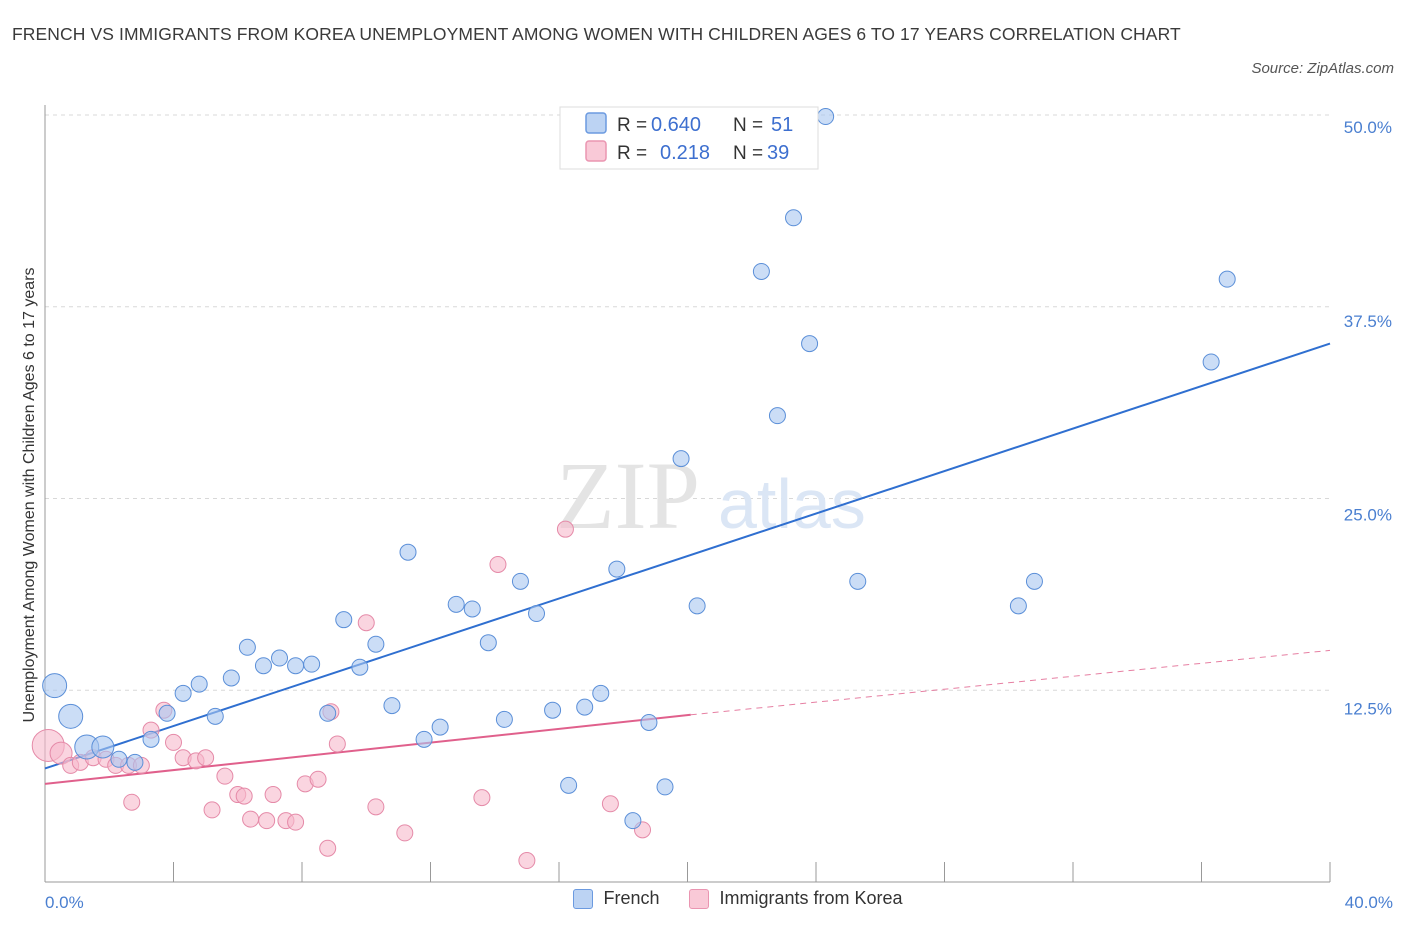 The image size is (1406, 930). What do you see at coordinates (676, 125) in the screenshot?
I see `french-r-value: 0.640` at bounding box center [676, 125].